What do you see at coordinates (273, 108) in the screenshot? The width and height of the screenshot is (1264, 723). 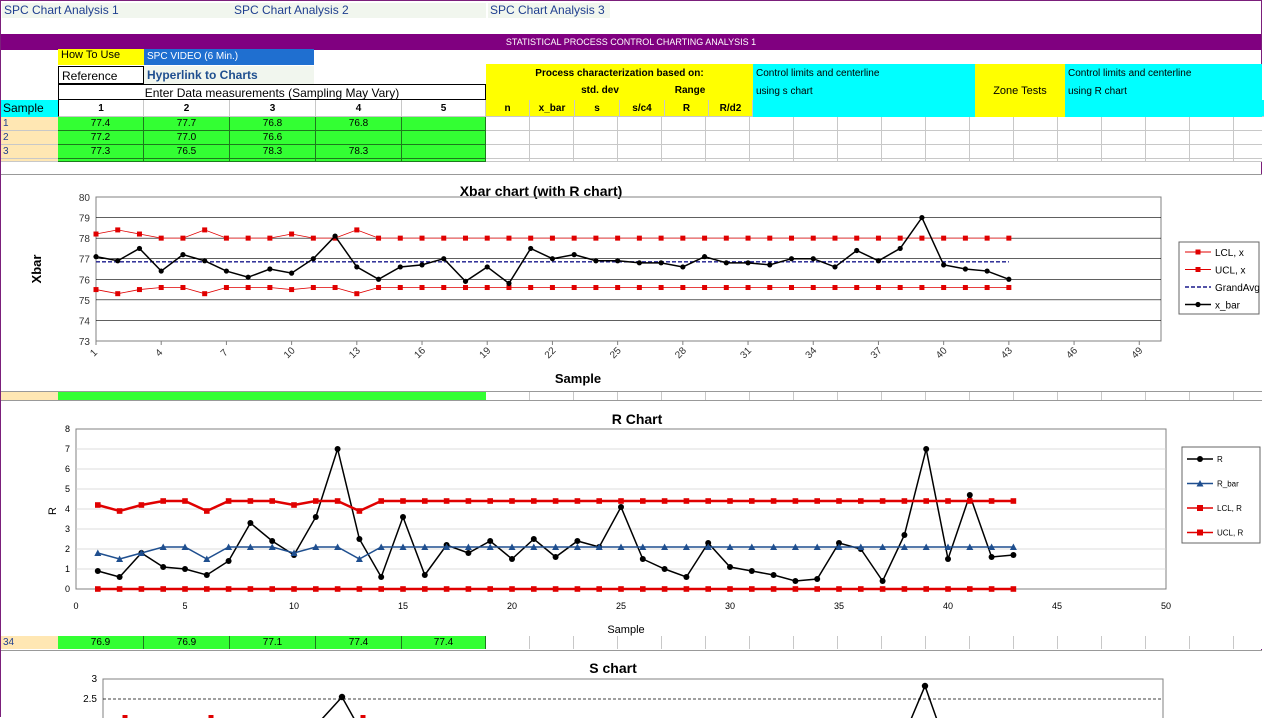 I see `meas-header-3: 3` at bounding box center [273, 108].